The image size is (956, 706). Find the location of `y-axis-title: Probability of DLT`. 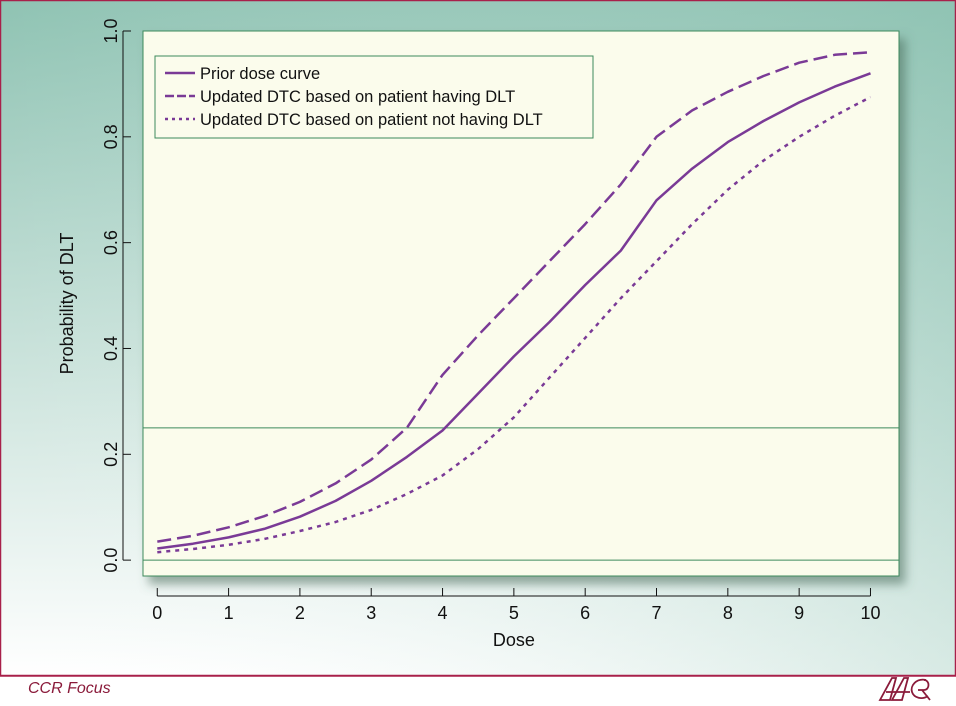

y-axis-title: Probability of DLT is located at coordinates (67, 304).